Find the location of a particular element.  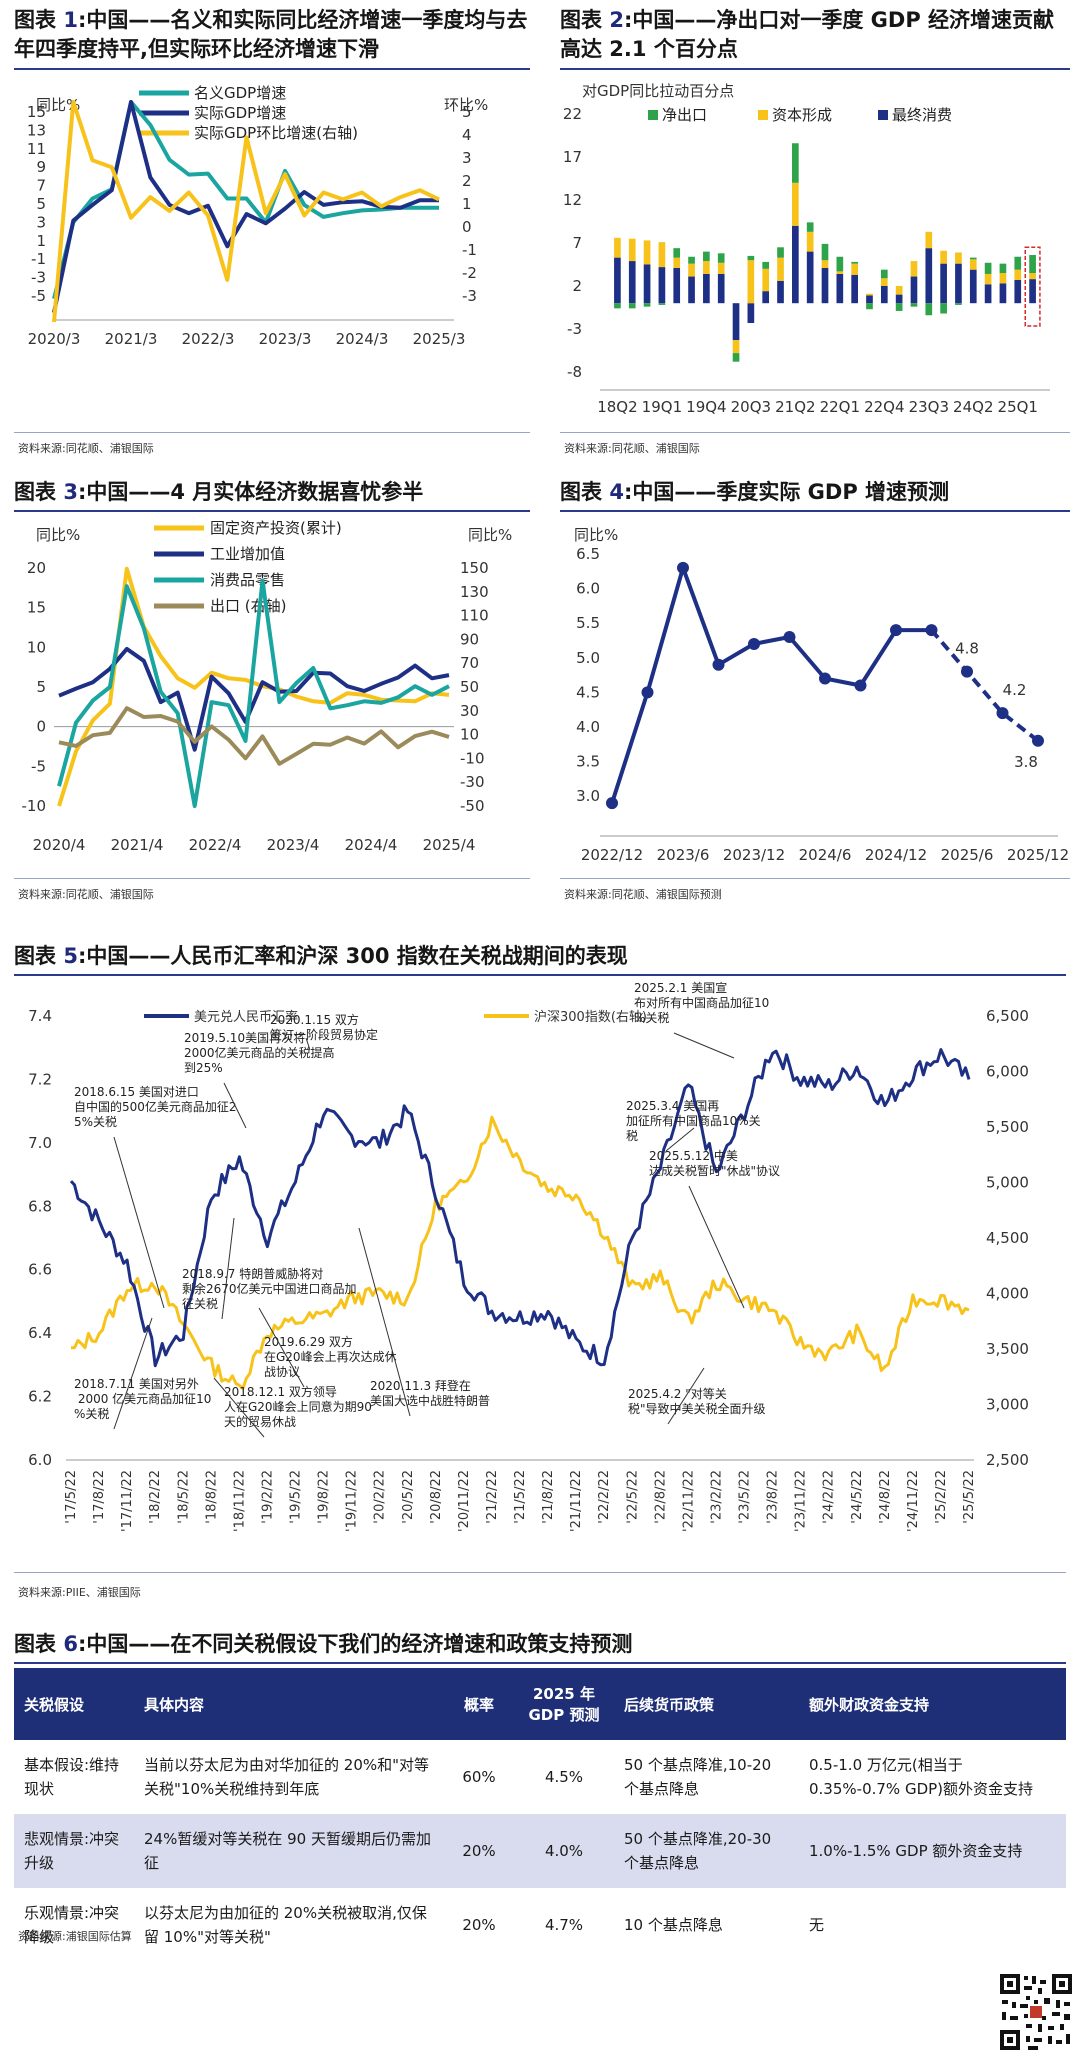

fig1-rule is located at coordinates (272, 69).